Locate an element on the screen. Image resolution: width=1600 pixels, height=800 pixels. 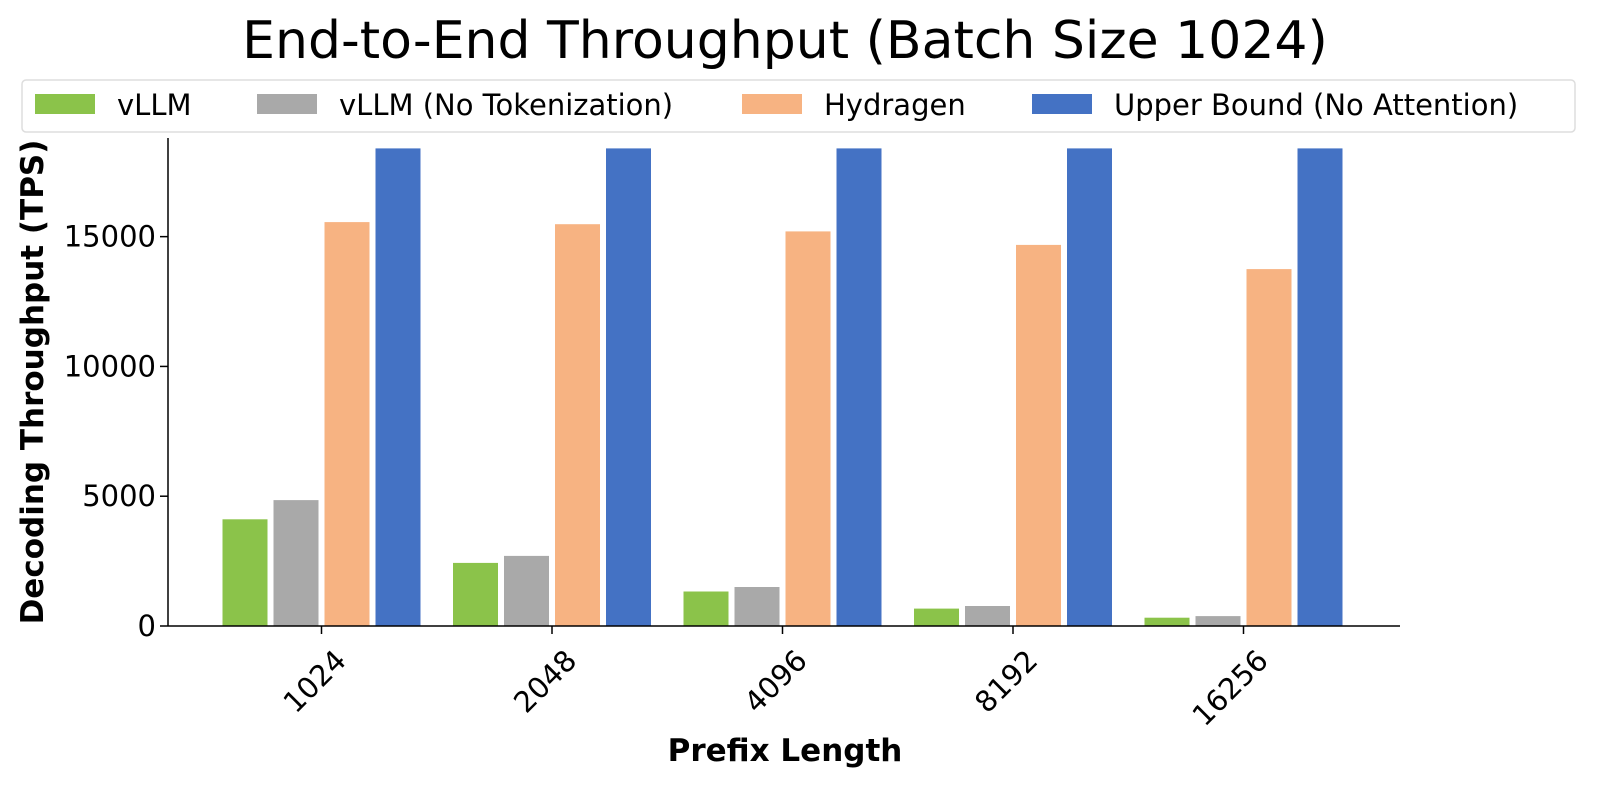
x-axis-label: Prefix Length is located at coordinates (785, 751).